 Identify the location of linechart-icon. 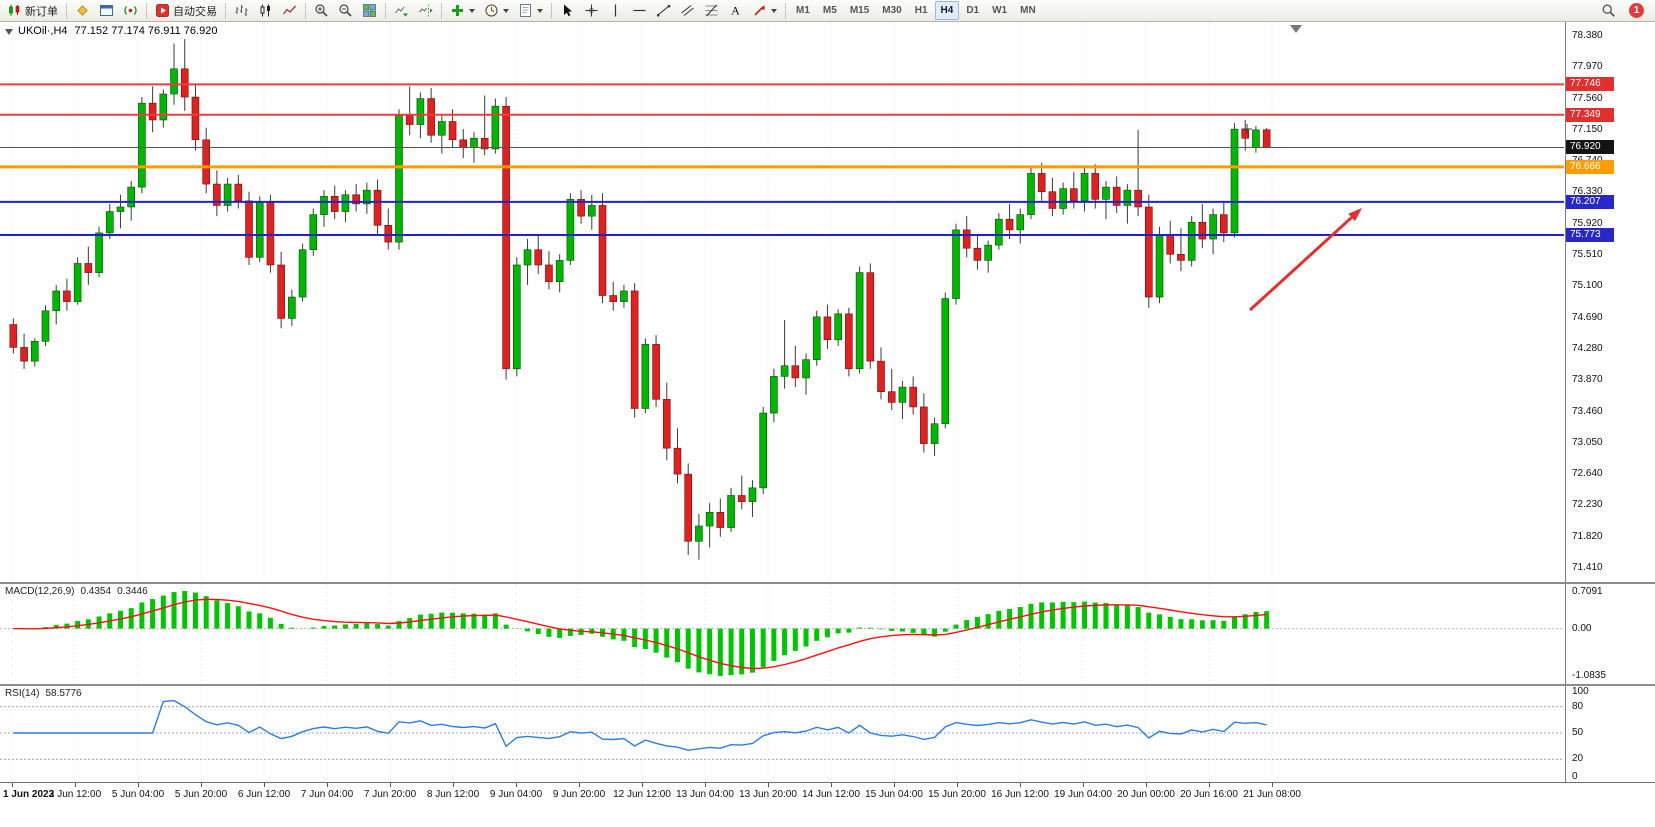
(289, 10).